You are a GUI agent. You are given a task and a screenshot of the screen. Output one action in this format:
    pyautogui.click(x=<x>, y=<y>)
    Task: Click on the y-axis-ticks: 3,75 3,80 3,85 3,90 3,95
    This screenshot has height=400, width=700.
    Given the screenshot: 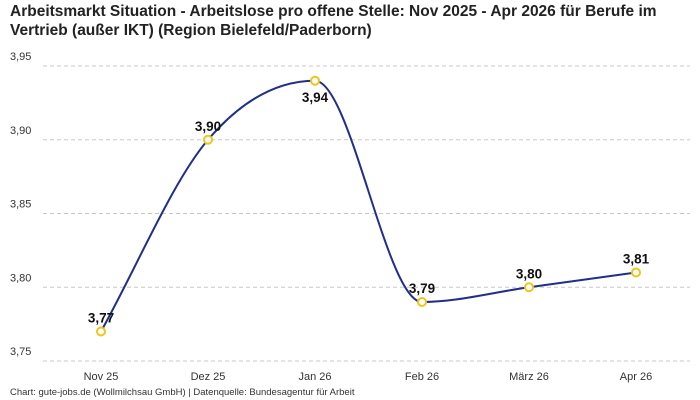 What is the action you would take?
    pyautogui.click(x=20, y=204)
    